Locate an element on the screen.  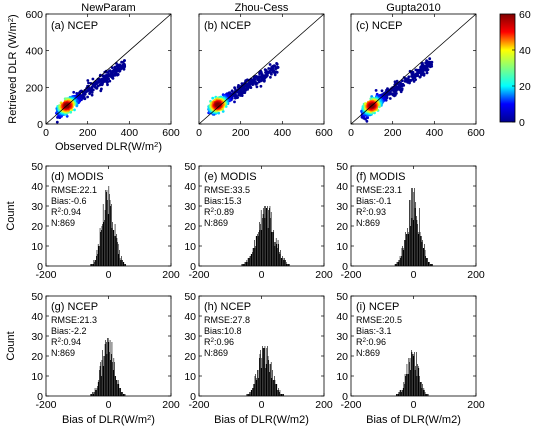
x-tick-label: 200 is located at coordinates (393, 133).